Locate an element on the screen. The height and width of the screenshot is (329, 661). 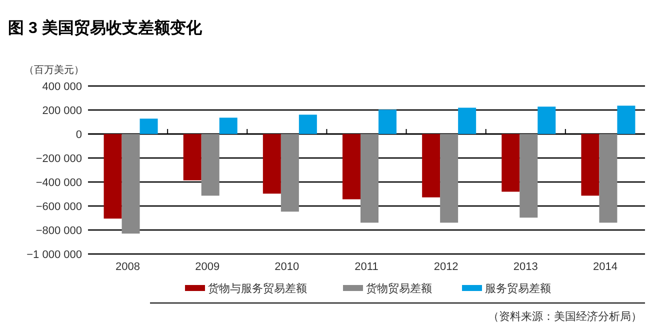
x-tick-label: 2008 is located at coordinates (128, 267).